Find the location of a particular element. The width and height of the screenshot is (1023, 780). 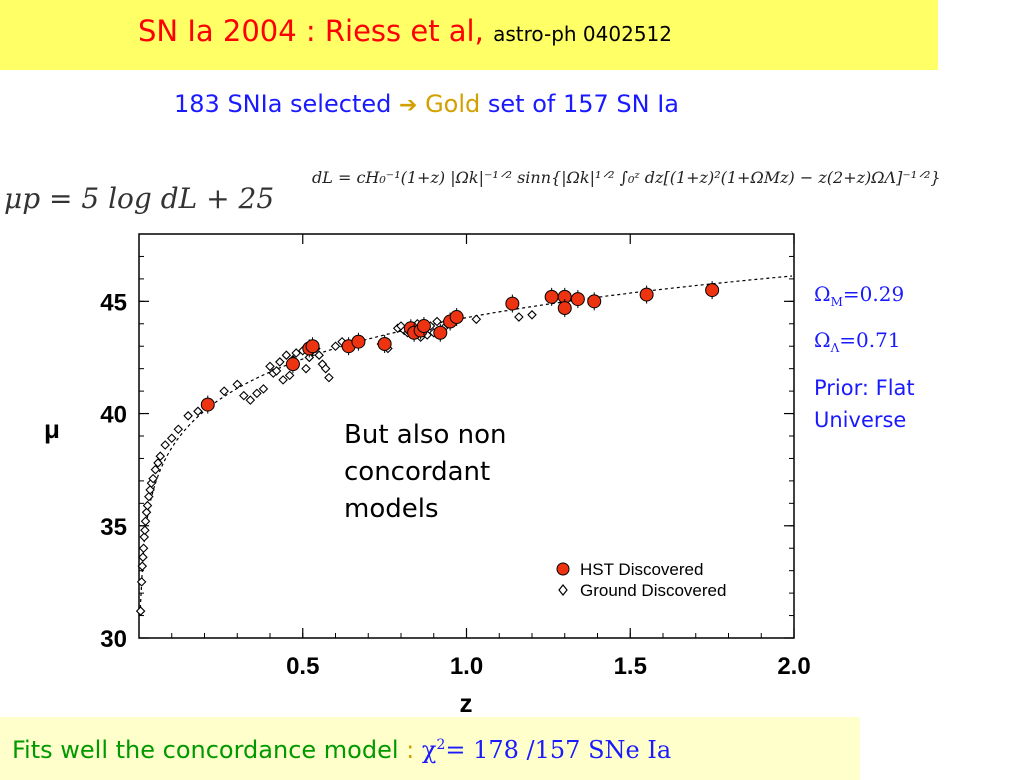

footer-colon: : is located at coordinates (410, 750).